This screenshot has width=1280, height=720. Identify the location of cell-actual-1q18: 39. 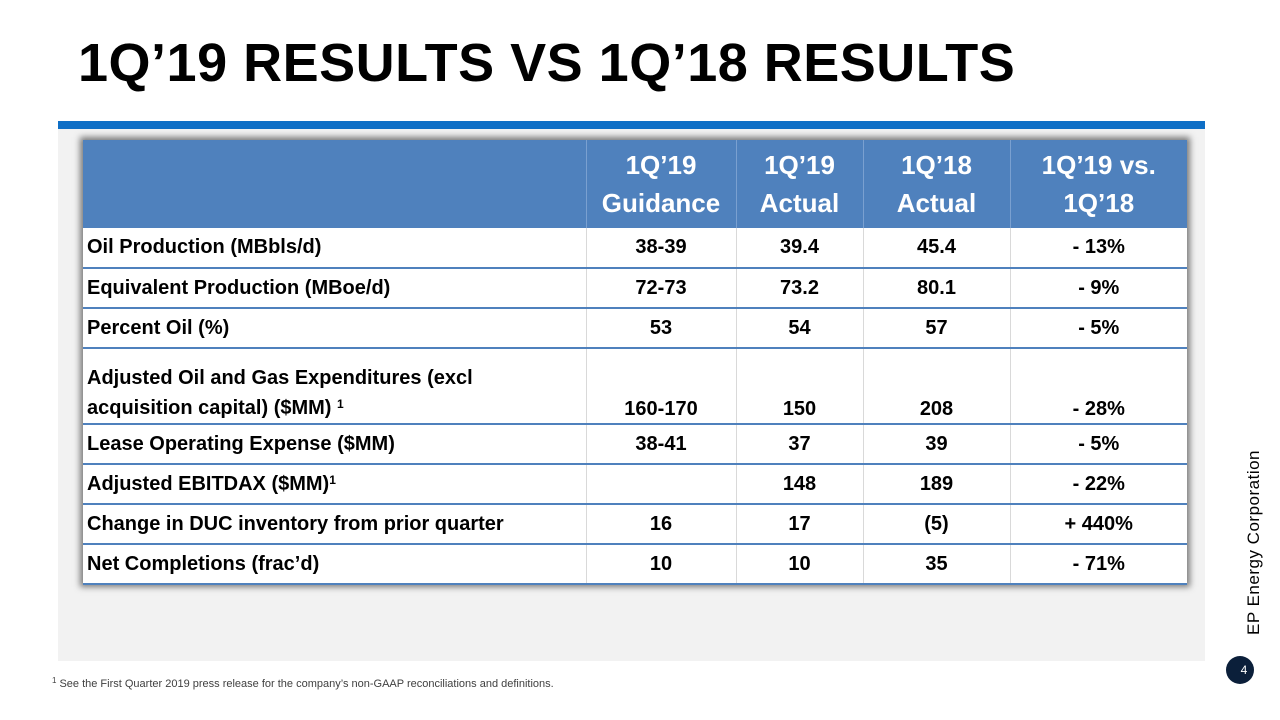
(937, 444).